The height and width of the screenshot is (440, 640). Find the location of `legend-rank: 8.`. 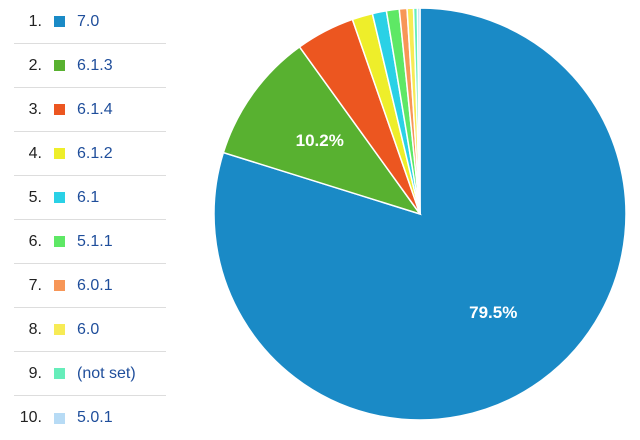

legend-rank: 8. is located at coordinates (35, 329).